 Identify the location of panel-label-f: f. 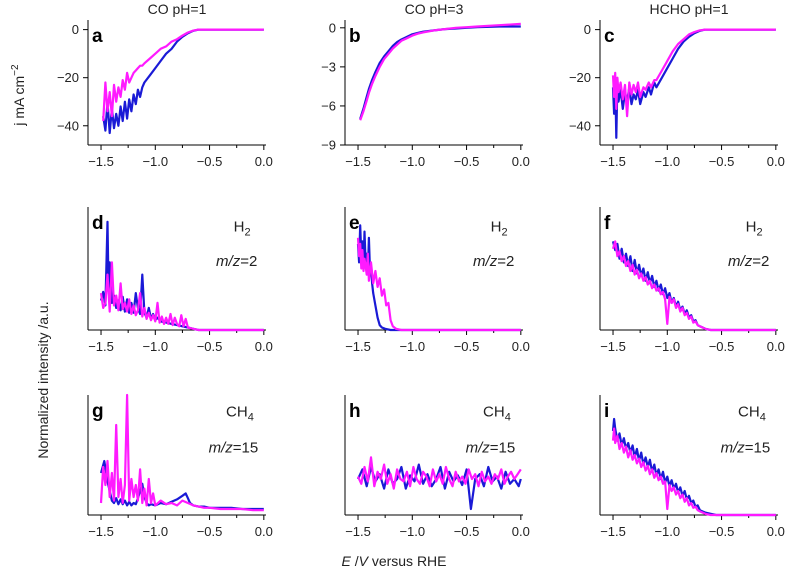
(607, 223).